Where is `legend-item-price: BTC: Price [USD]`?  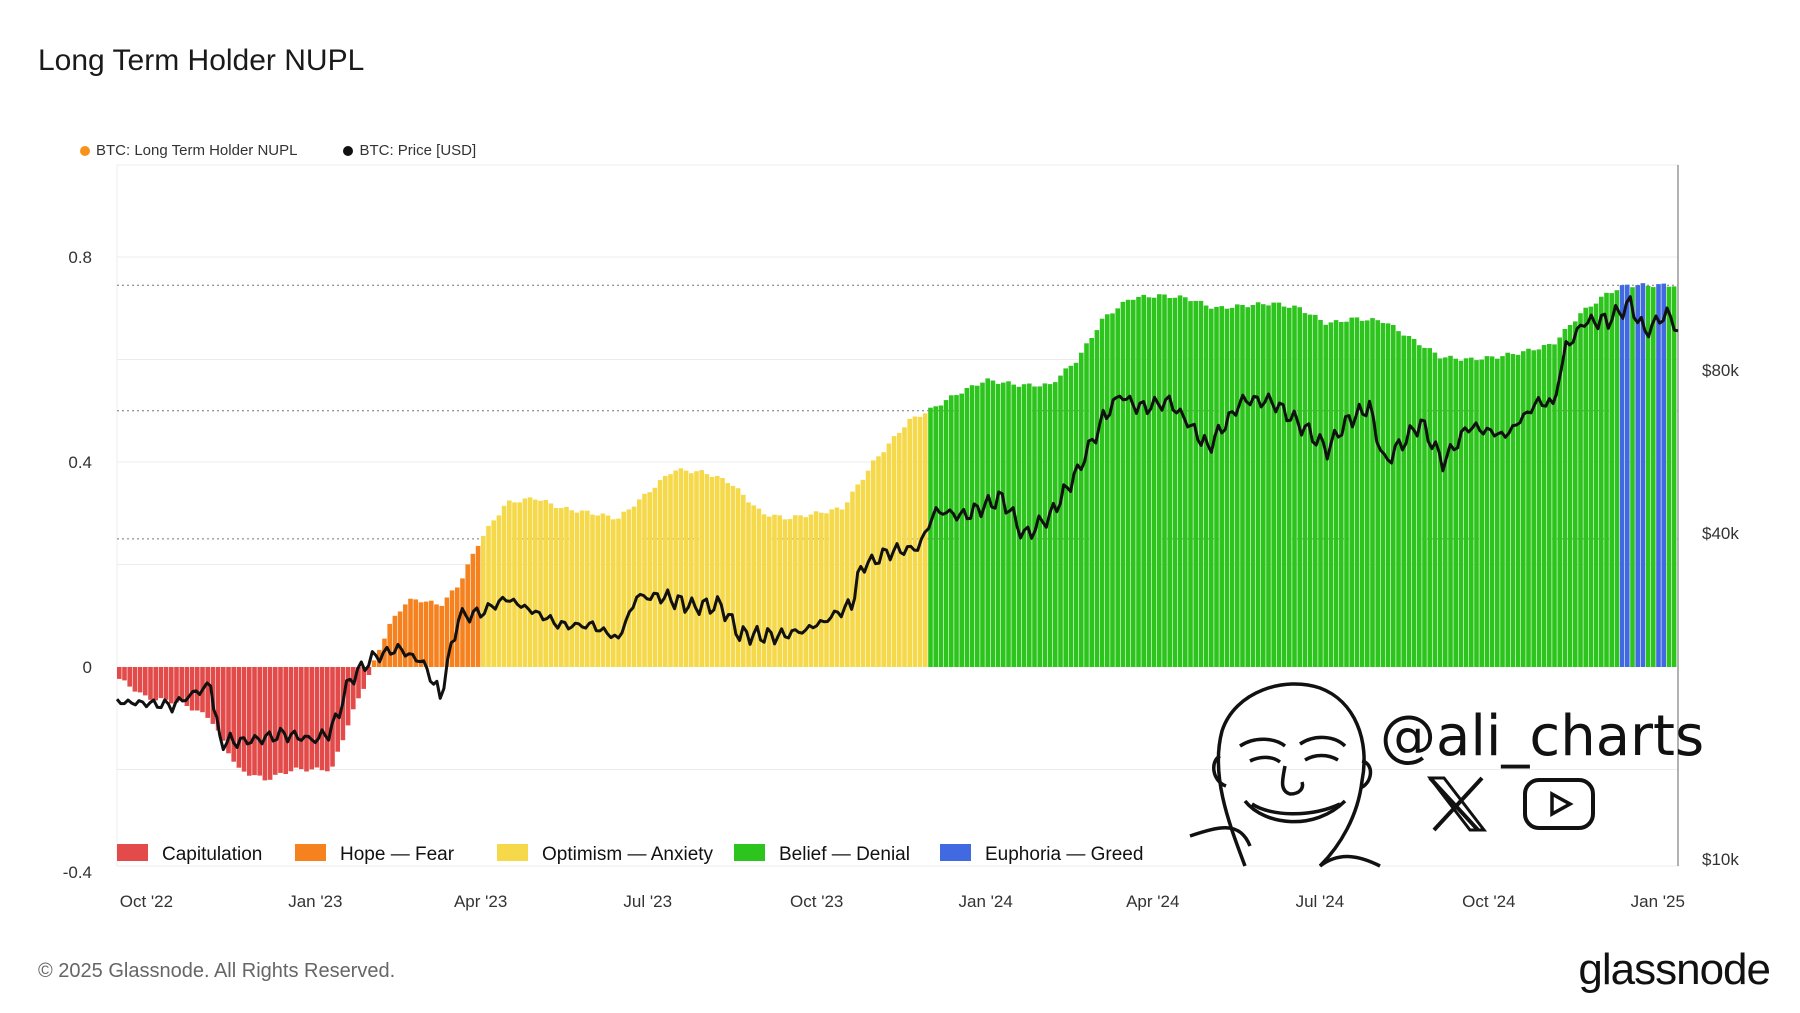
legend-item-price: BTC: Price [USD] is located at coordinates (409, 150).